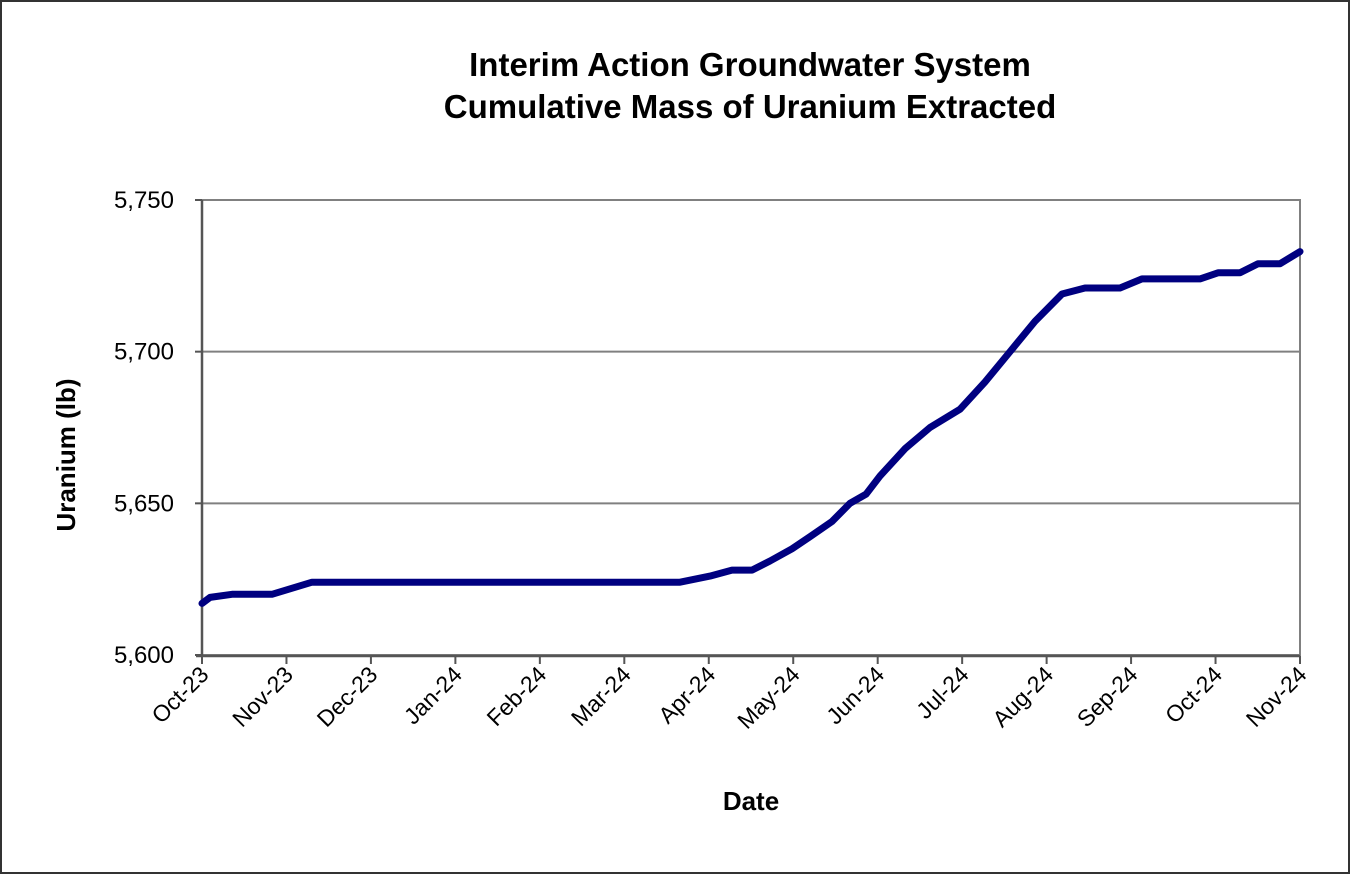 This screenshot has width=1350, height=874. I want to click on x-tick-label: Nov-24, so click(1276, 696).